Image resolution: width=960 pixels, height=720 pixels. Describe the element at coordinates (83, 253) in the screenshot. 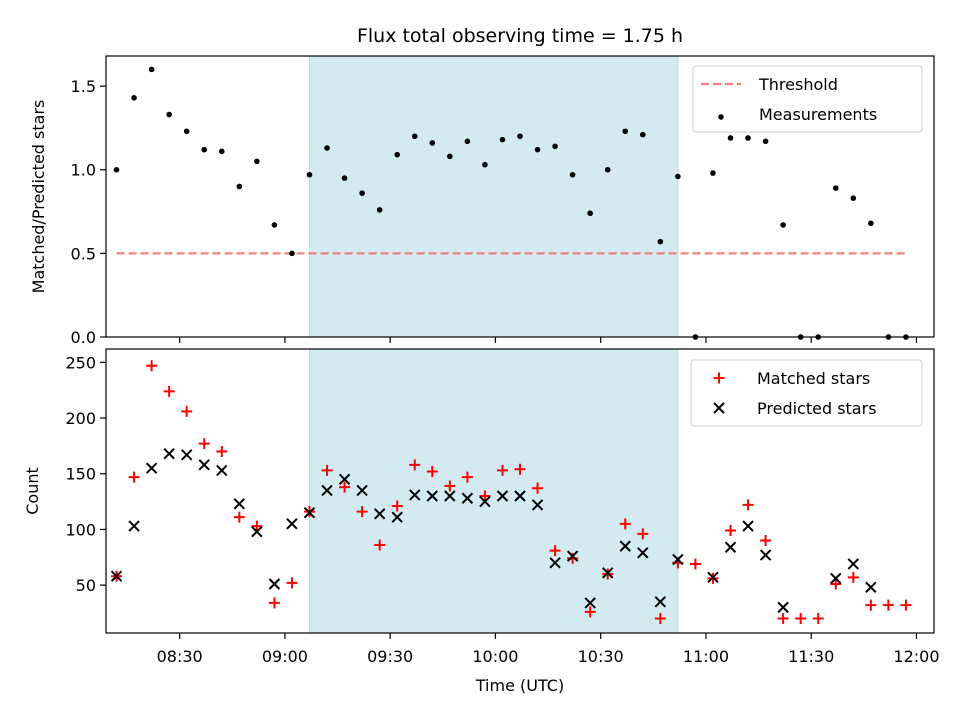

I see `y-tick-label: 0.5` at that location.